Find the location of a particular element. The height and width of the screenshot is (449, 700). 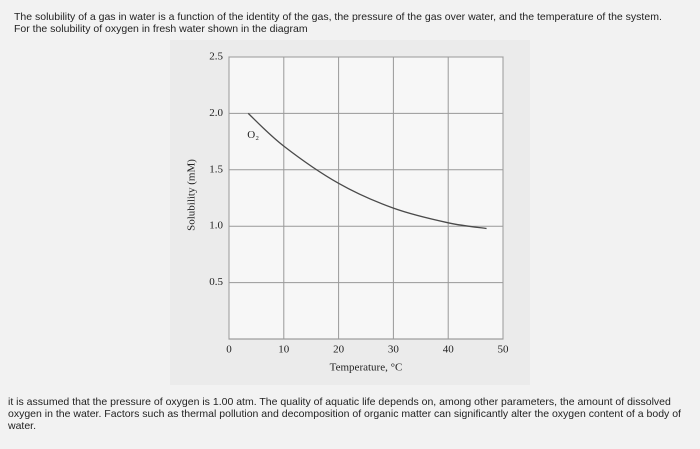

y-tick-label: 2.5 is located at coordinates (216, 57).